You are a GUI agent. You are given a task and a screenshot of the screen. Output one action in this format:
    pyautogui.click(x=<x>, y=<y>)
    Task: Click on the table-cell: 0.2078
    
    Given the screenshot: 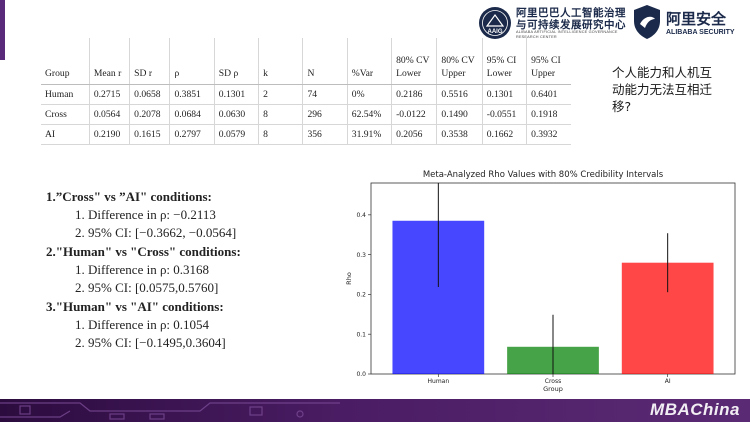 What is the action you would take?
    pyautogui.click(x=150, y=114)
    